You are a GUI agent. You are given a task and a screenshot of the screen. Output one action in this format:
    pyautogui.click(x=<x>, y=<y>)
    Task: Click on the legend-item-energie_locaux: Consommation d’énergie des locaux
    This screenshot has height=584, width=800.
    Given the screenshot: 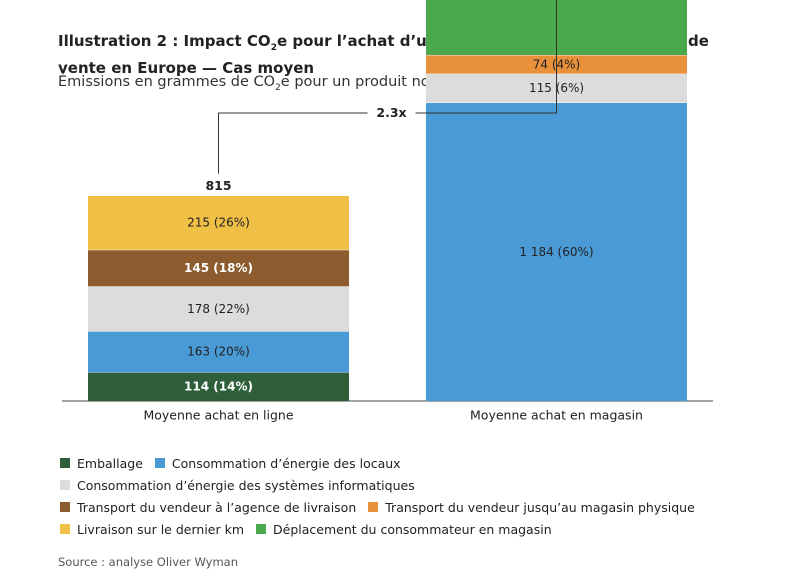 What is the action you would take?
    pyautogui.click(x=277, y=463)
    